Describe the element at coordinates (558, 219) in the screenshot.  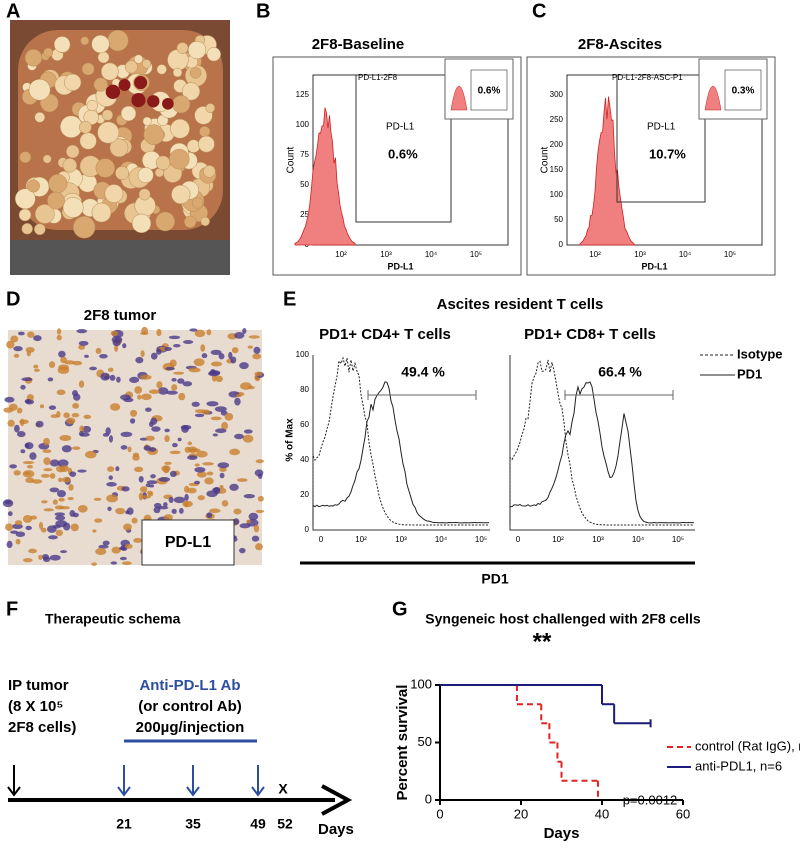
I see `y-tick-label: 50` at that location.